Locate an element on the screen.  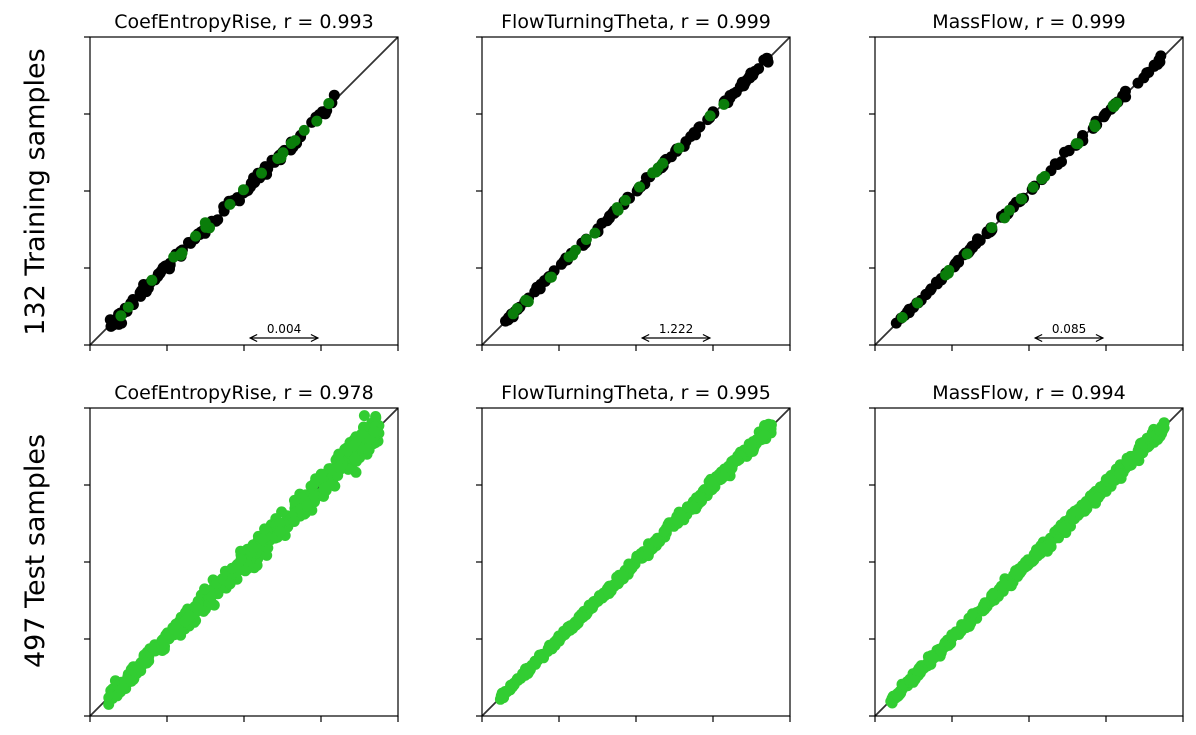
panel-flowturningtheta-train: FlowTurningTheta, r = 0.999 1.222 is located at coordinates (633, 181).